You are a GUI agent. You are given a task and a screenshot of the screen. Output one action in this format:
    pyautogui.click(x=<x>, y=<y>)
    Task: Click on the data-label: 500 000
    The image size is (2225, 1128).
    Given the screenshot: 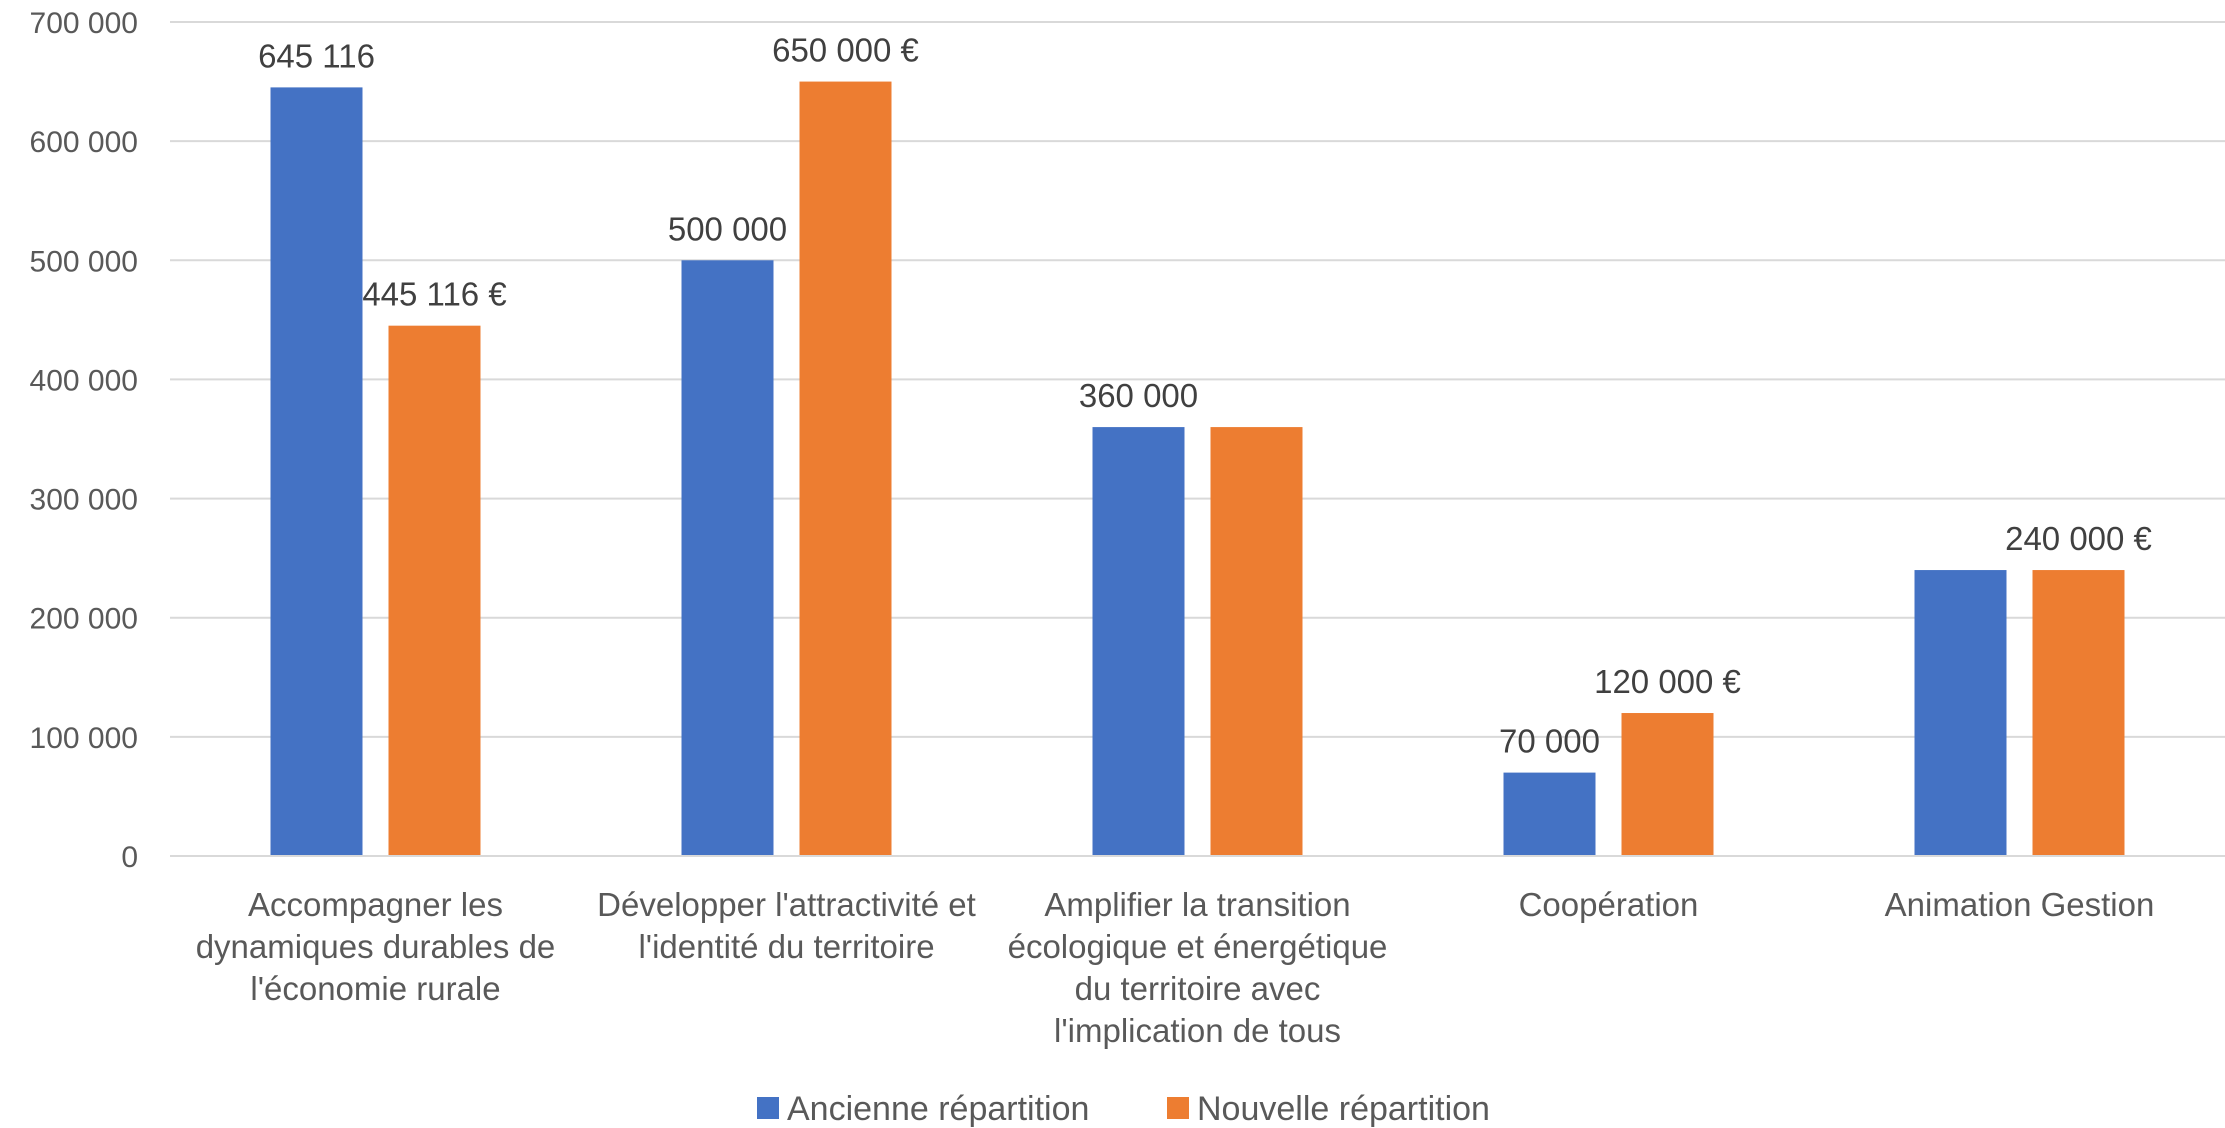 What is the action you would take?
    pyautogui.click(x=727, y=228)
    